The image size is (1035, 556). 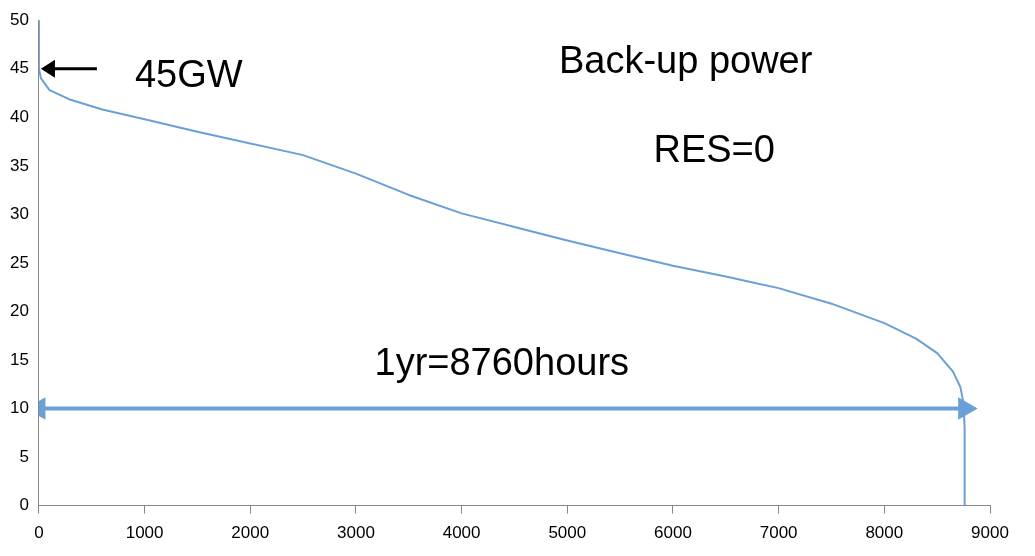 I want to click on y-tick-label: 45, so click(x=19, y=68).